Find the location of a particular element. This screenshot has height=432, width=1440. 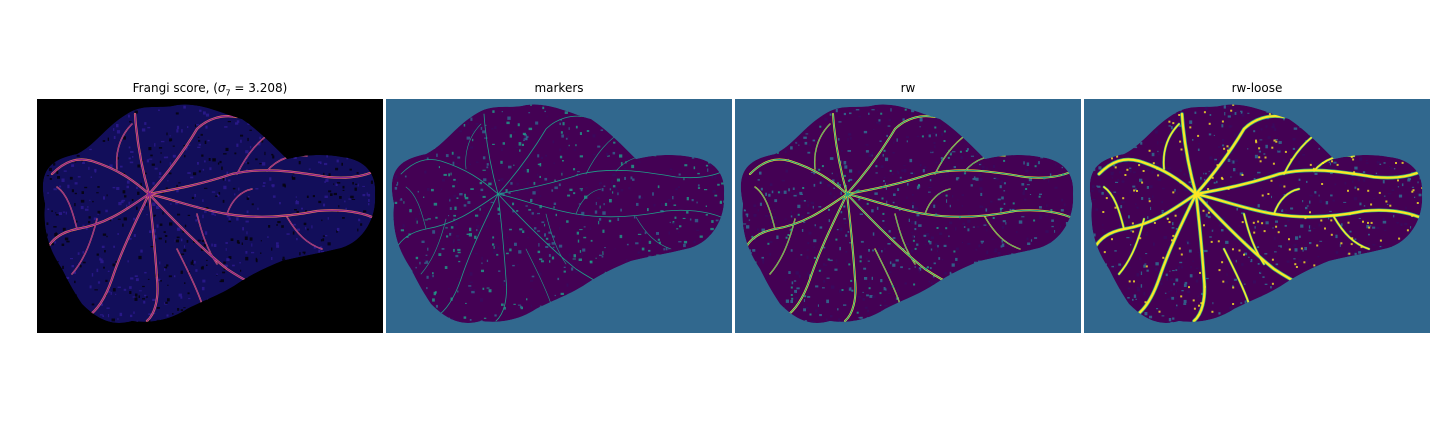

image-rw-loose is located at coordinates (1257, 216).